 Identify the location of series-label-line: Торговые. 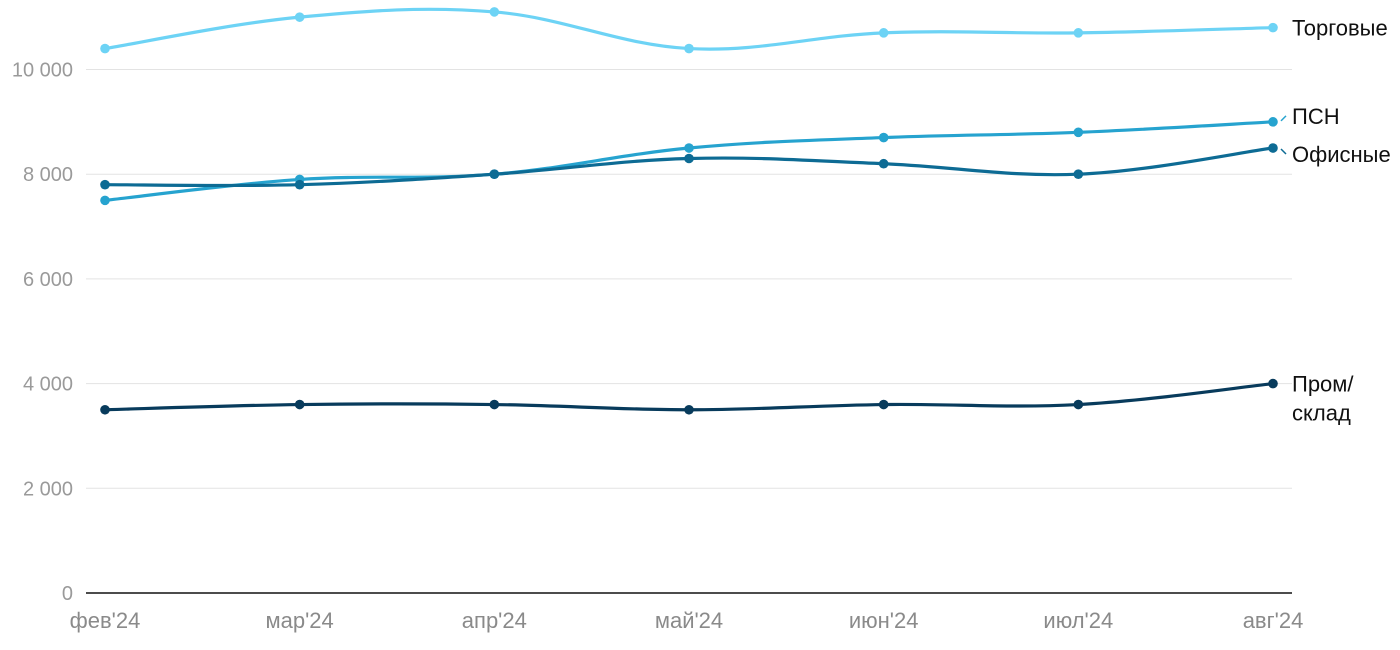
(1340, 28).